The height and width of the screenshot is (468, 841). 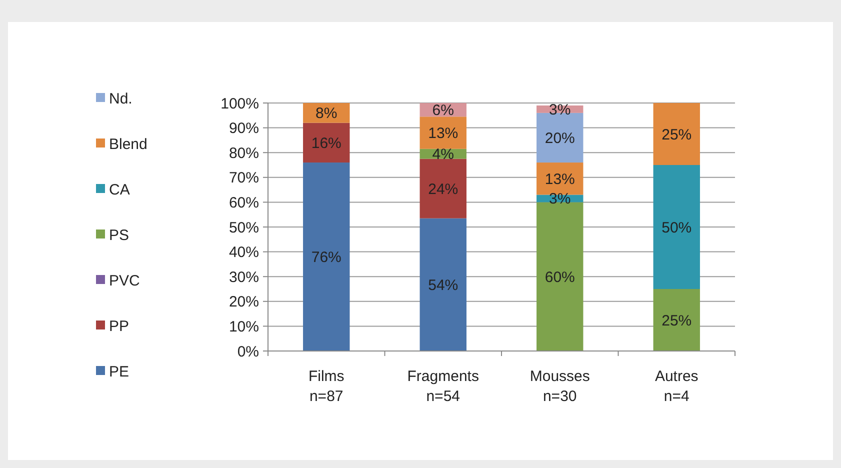 I want to click on data-label: 76%, so click(x=326, y=257).